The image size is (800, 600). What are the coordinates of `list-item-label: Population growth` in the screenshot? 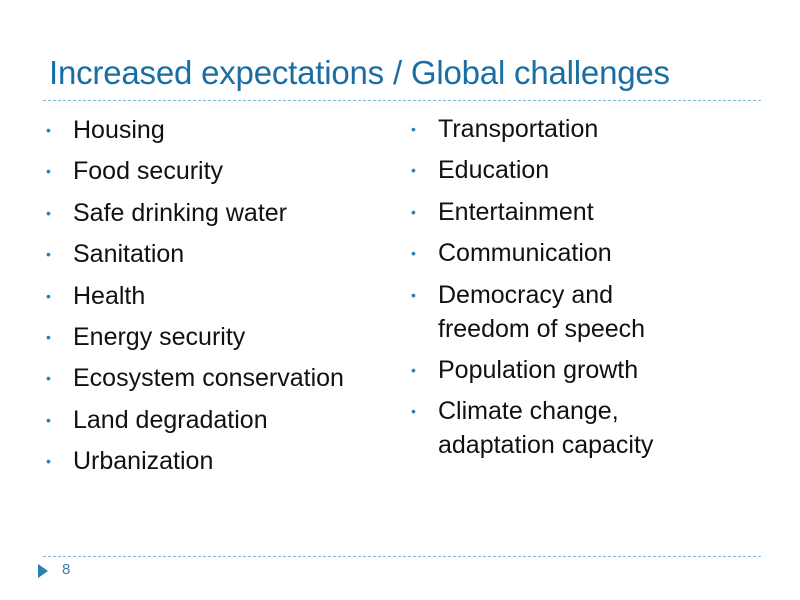 It's located at (538, 369).